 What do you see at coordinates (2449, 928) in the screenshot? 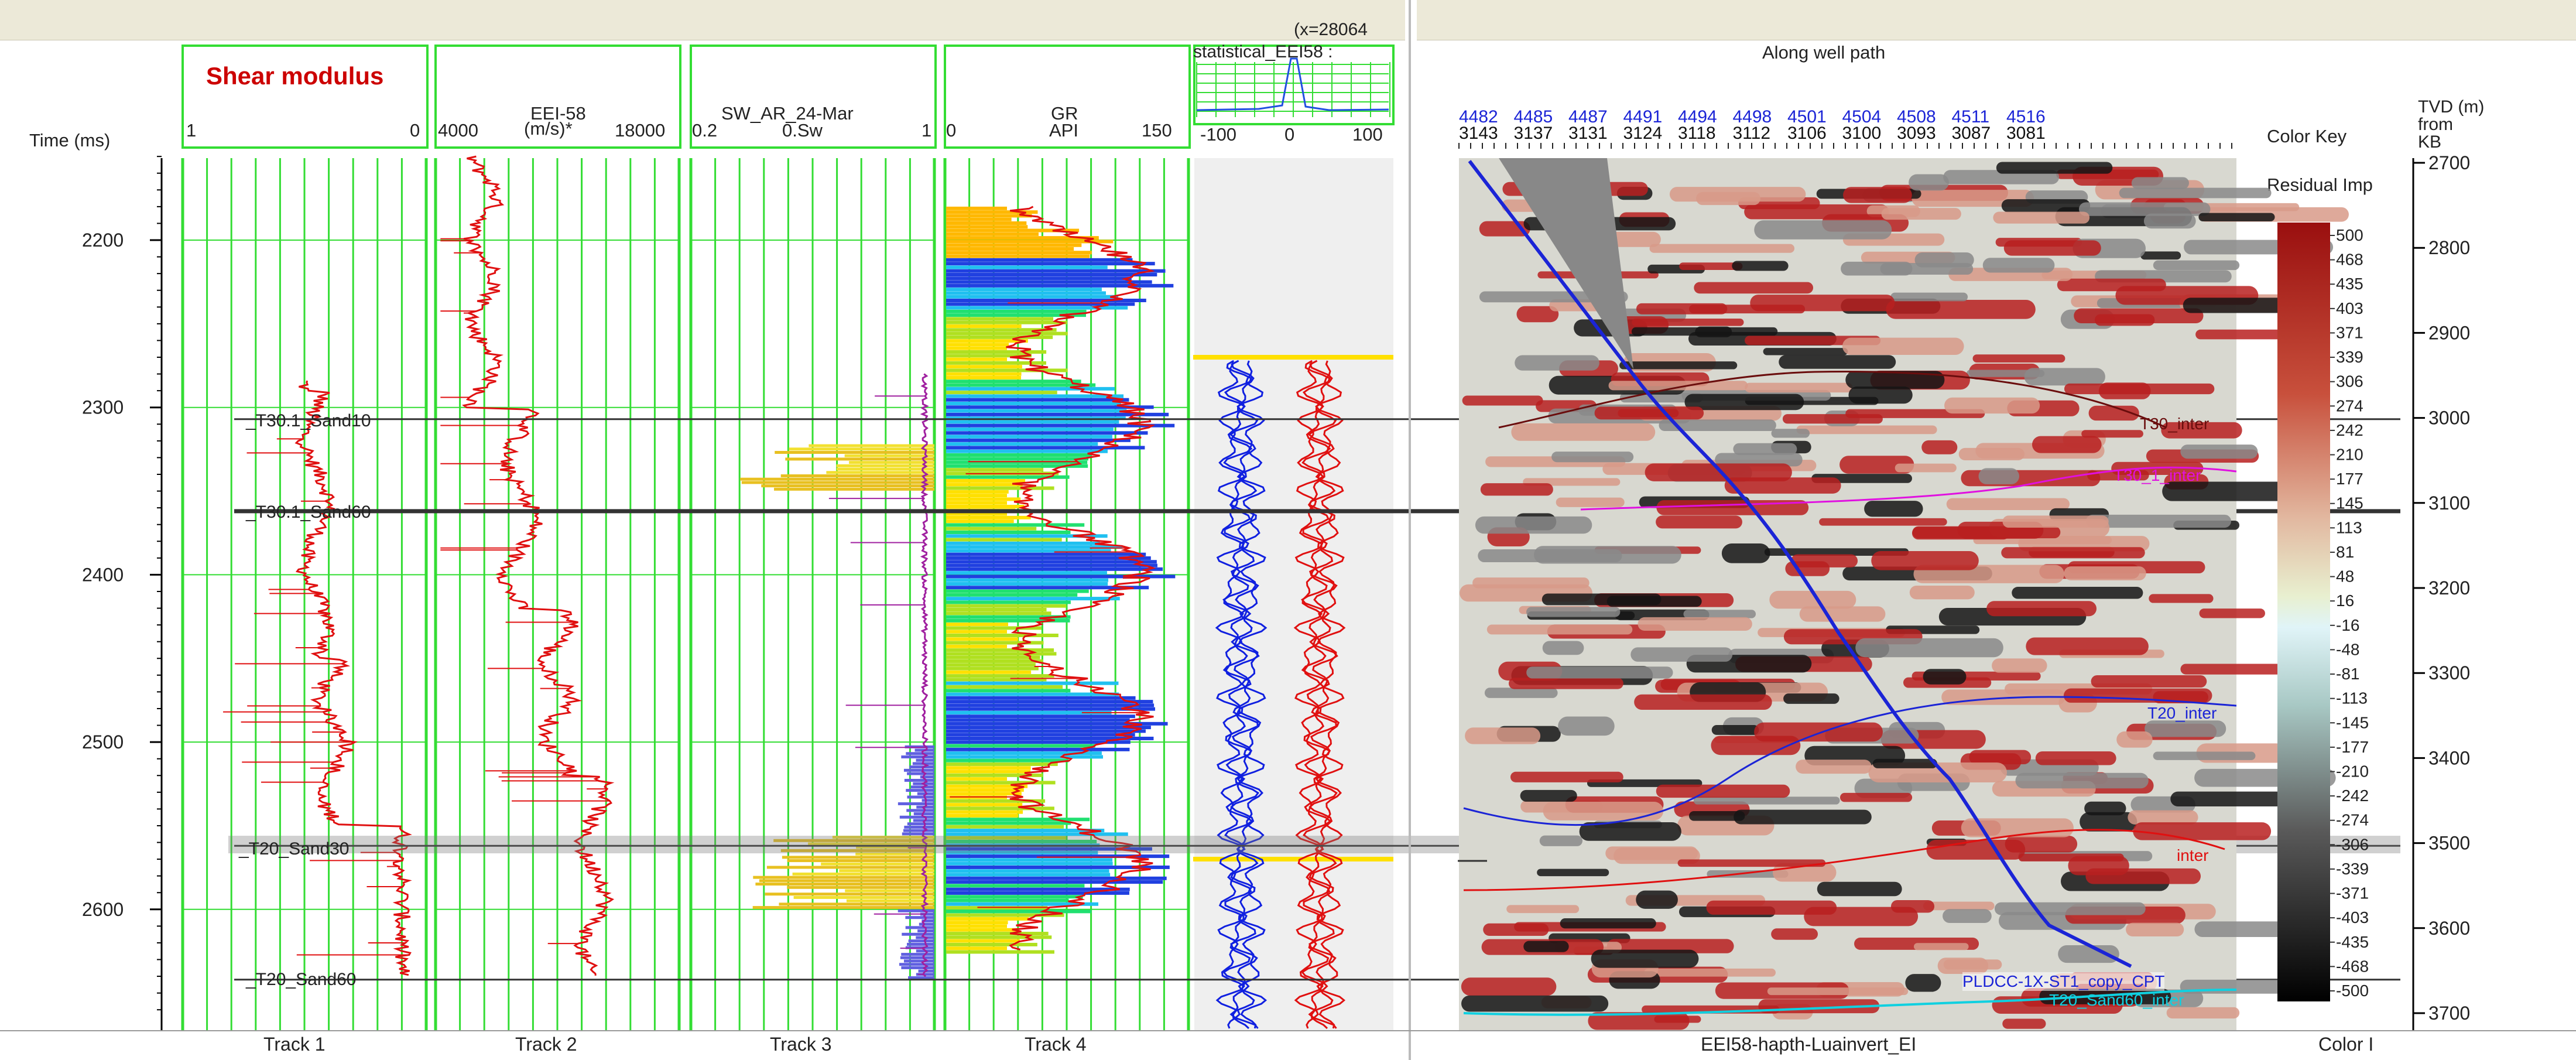
I see `tvd-axis-label: 3600` at bounding box center [2449, 928].